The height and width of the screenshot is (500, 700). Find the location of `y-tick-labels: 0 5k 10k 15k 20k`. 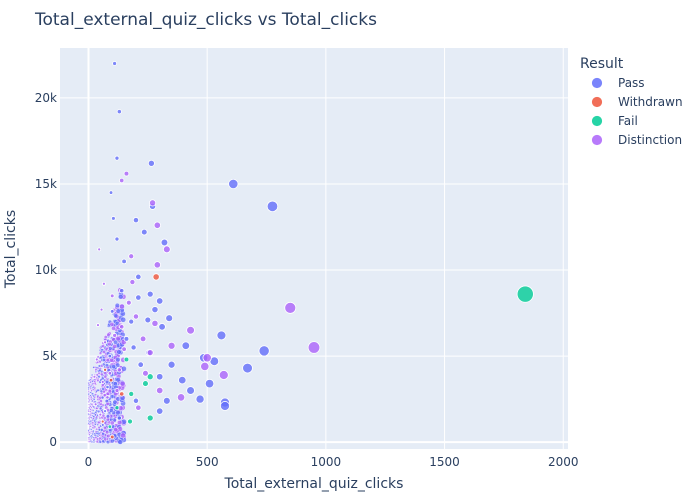

y-tick-labels: 0 5k 10k 15k 20k is located at coordinates (46, 270).